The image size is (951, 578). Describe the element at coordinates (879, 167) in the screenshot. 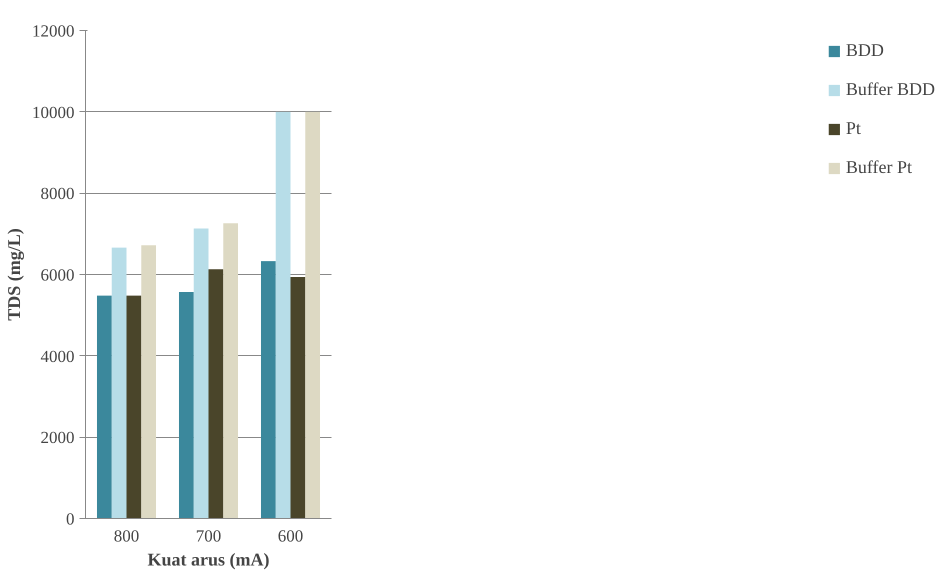

I see `legend-label: Buffer Pt` at that location.